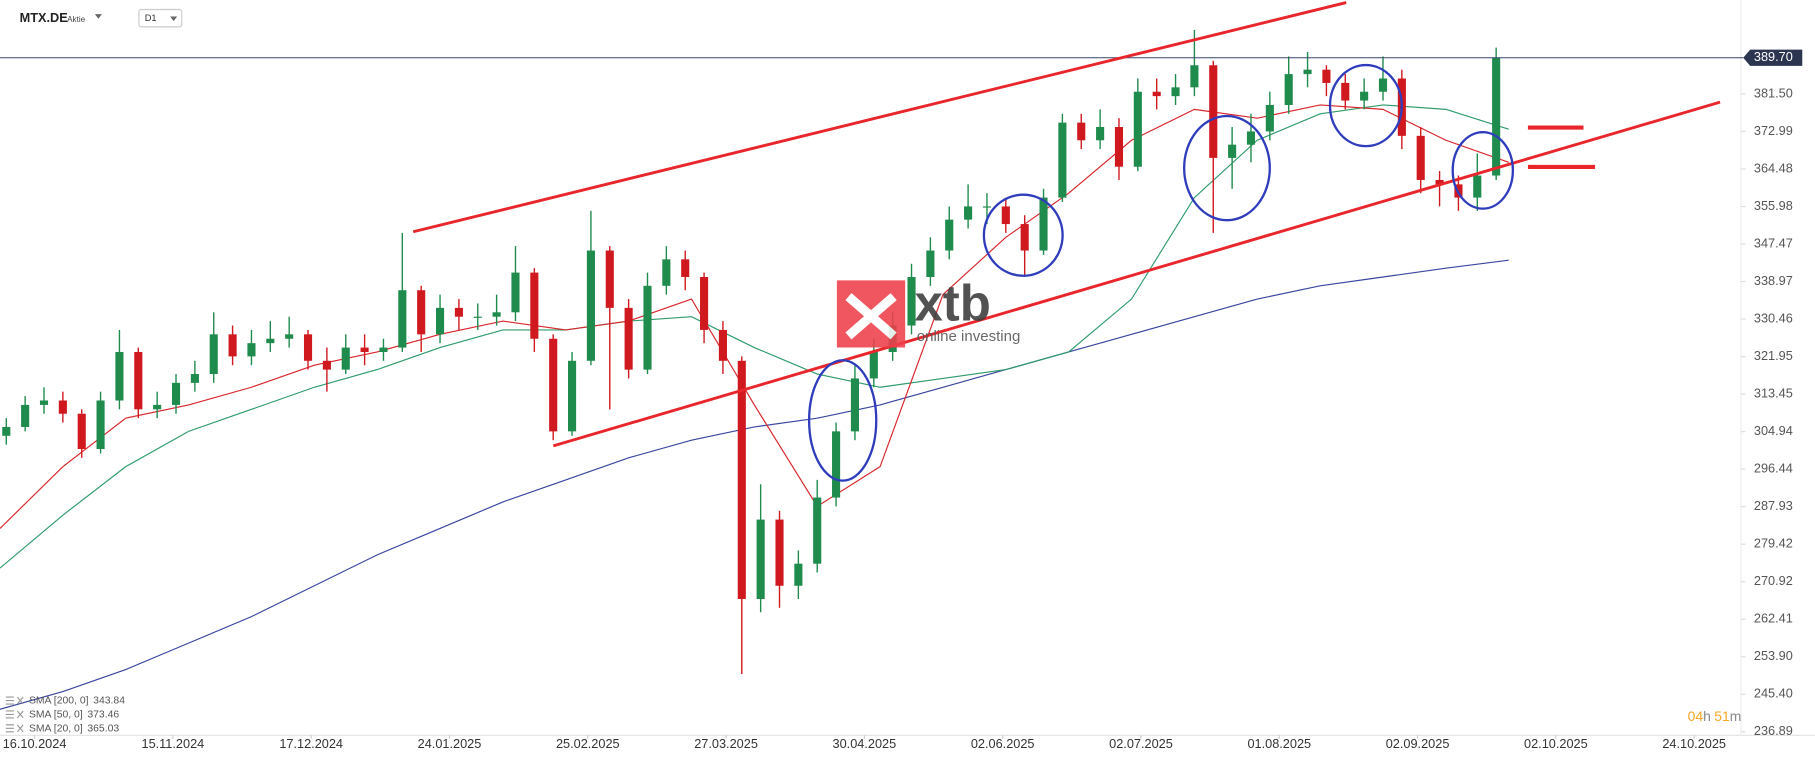 This screenshot has width=1815, height=761. Describe the element at coordinates (103, 728) in the screenshot. I see `legend-value: 365.03` at that location.